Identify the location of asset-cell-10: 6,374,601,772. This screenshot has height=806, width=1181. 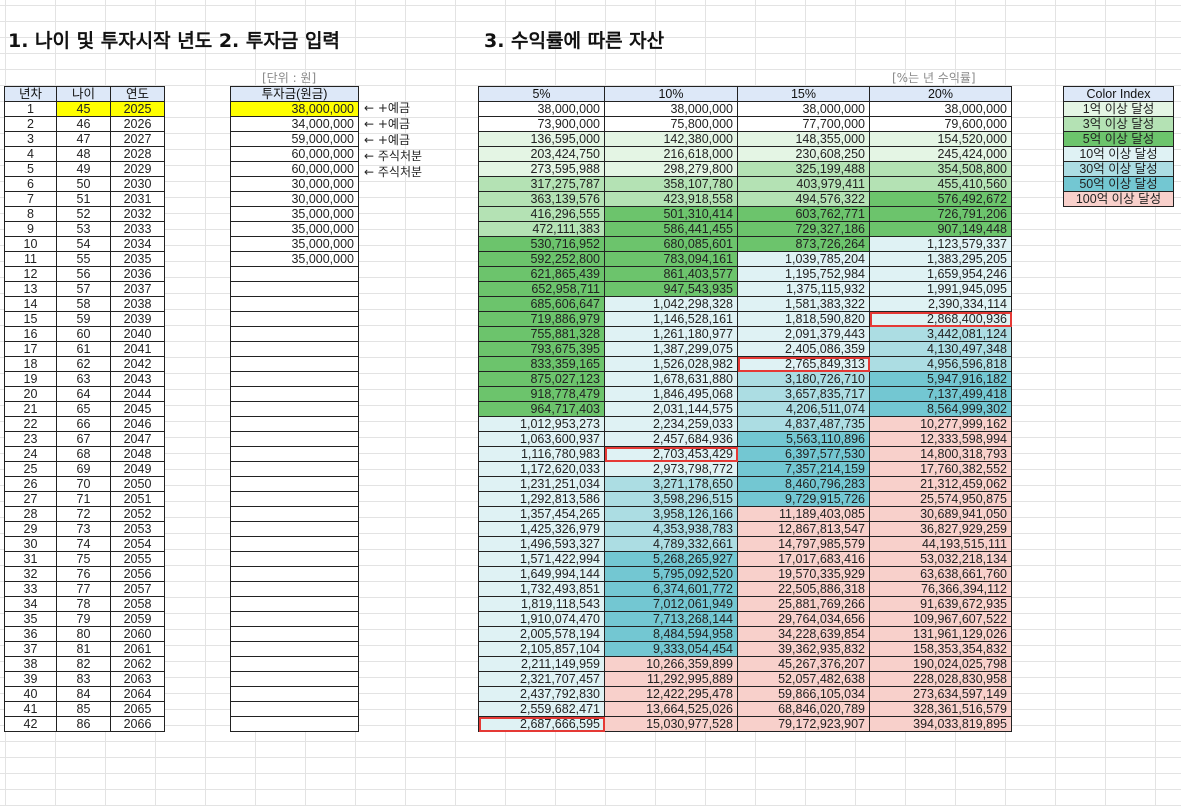
(671, 589).